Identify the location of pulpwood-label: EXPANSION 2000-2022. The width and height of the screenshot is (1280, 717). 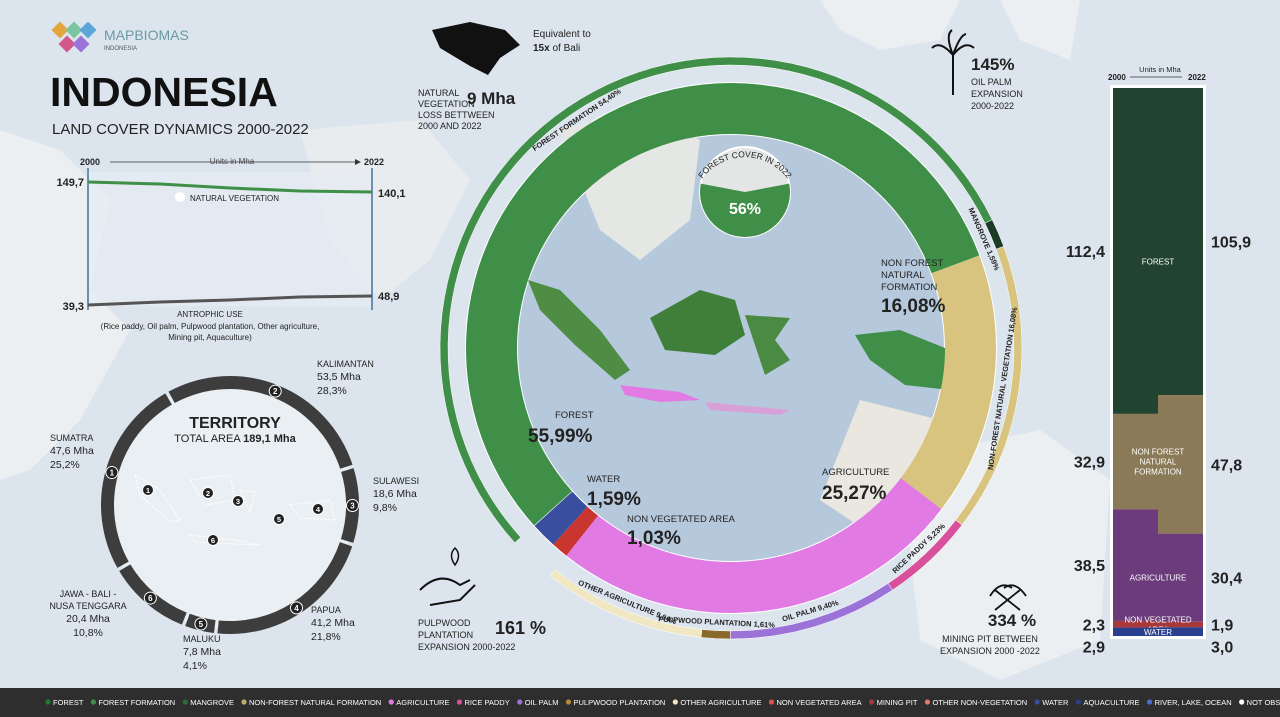
(466, 647).